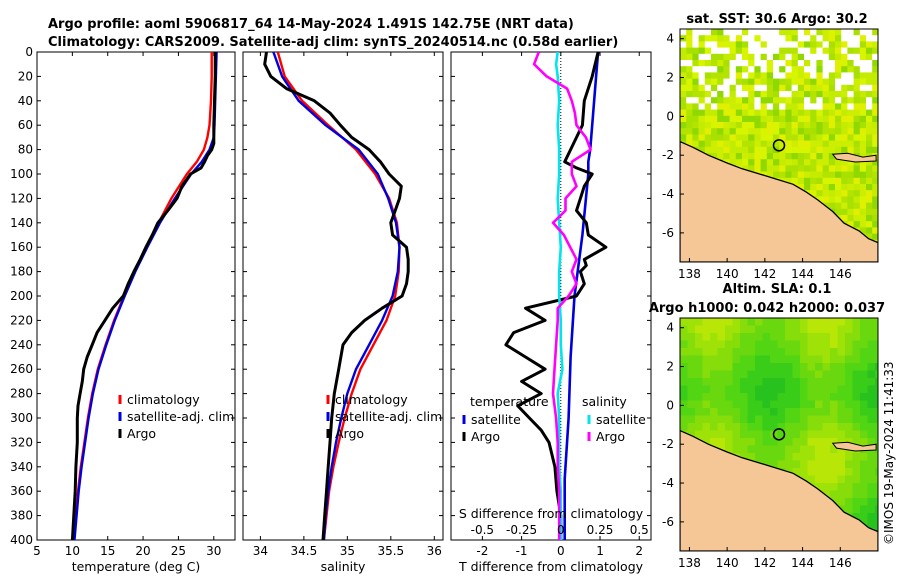  What do you see at coordinates (668, 194) in the screenshot?
I see `y-tick-label: -4` at bounding box center [668, 194].